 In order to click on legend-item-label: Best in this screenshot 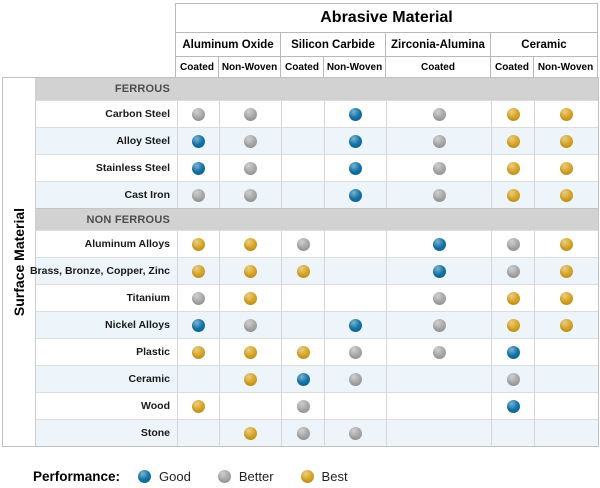, I will do `click(334, 476)`.